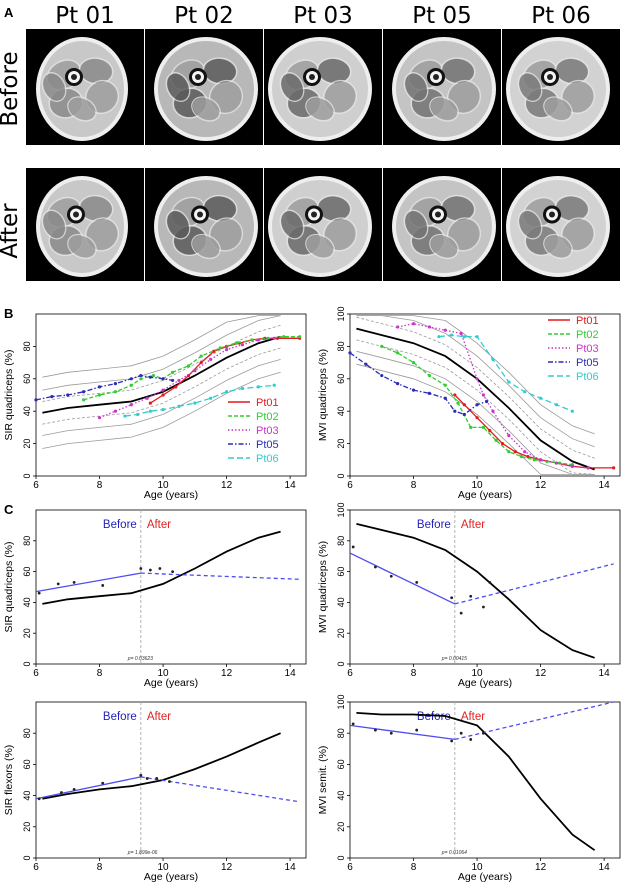  Describe the element at coordinates (191, 368) in the screenshot. I see `series-line-pt02` at that location.